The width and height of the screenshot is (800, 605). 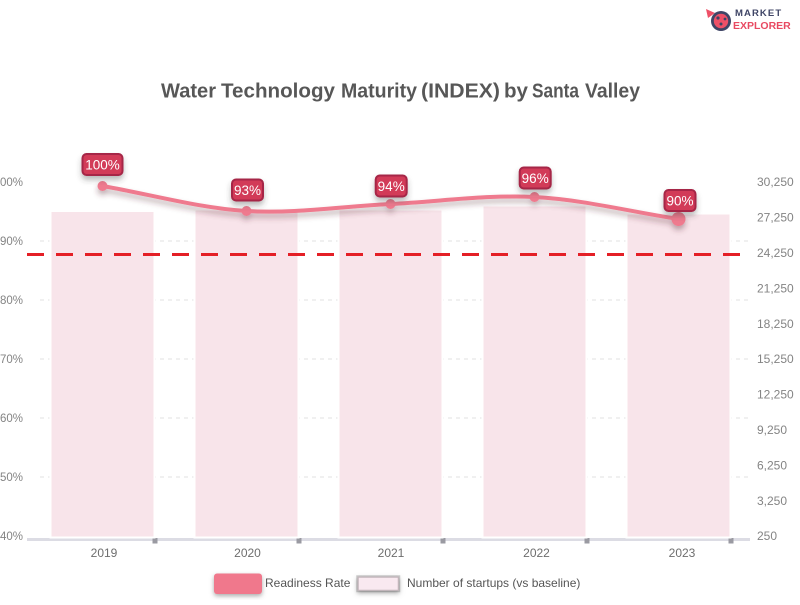 I want to click on svg-text: 80%, so click(x=11, y=301).